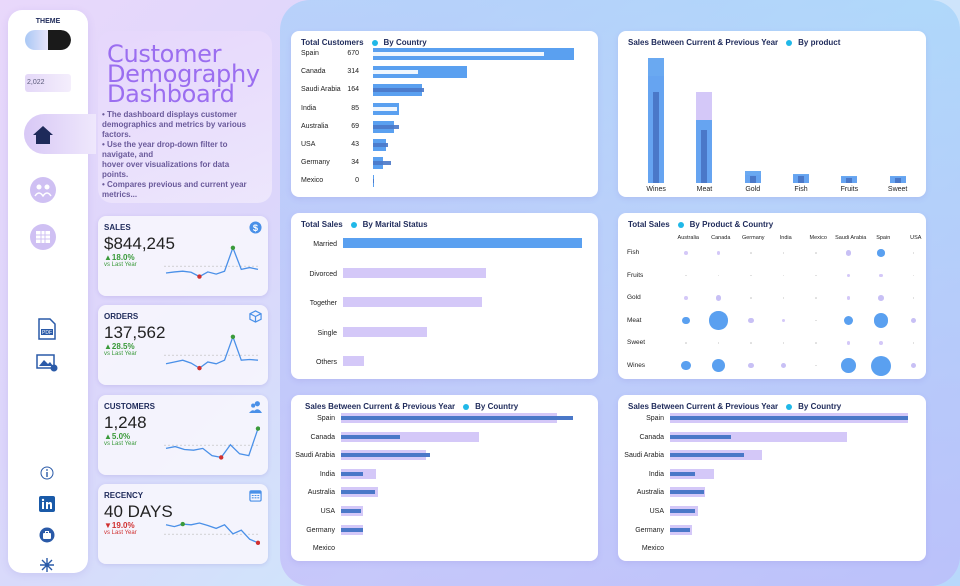  I want to click on country-label: Canada, so click(313, 72).